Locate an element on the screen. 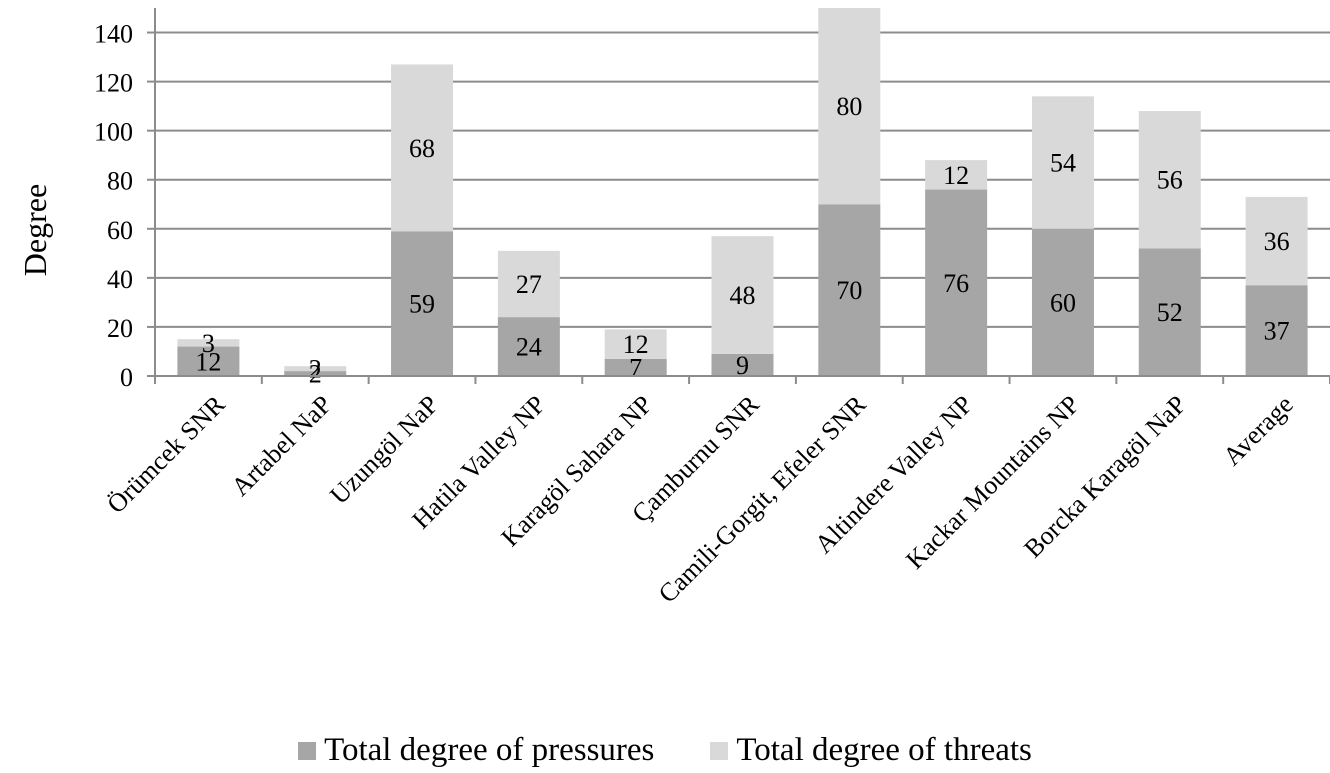 Image resolution: width=1330 pixels, height=773 pixels. data-label-threats: 2 is located at coordinates (315, 369).